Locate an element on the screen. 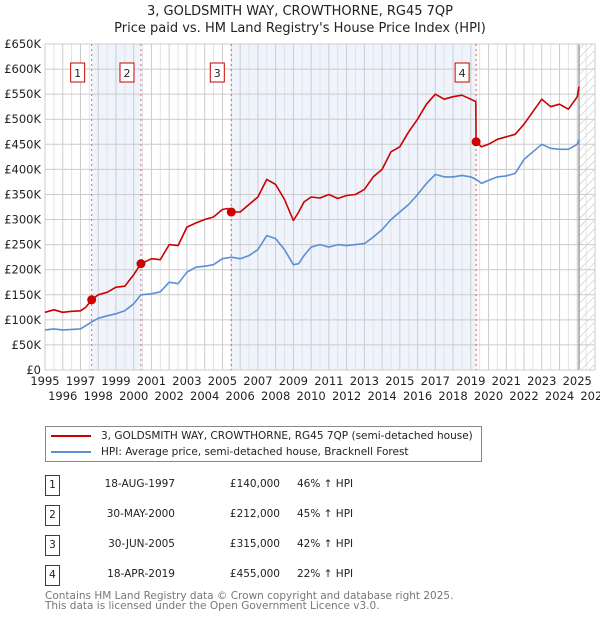 This screenshot has height=620, width=600. transaction-hpi: 22% ↑ HPI is located at coordinates (325, 574).